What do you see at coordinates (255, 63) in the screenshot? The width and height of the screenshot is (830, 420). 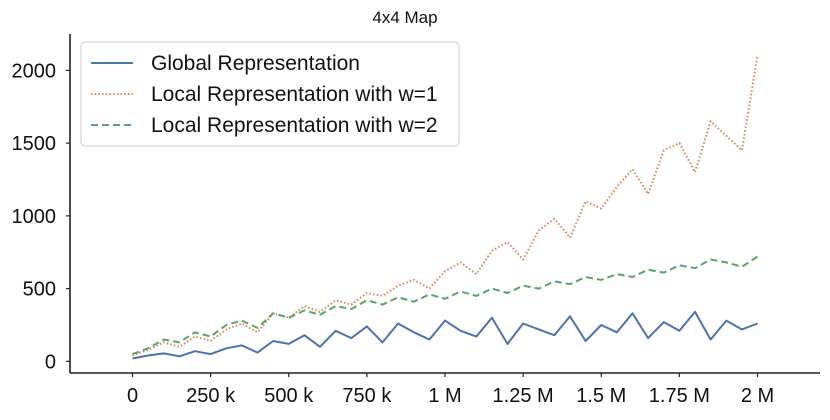 I see `legend-label-0: Global Representation` at bounding box center [255, 63].